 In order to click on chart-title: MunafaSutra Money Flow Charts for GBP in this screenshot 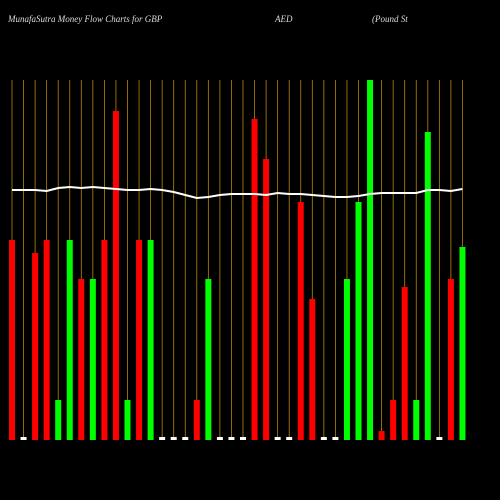, I will do `click(85, 19)`.